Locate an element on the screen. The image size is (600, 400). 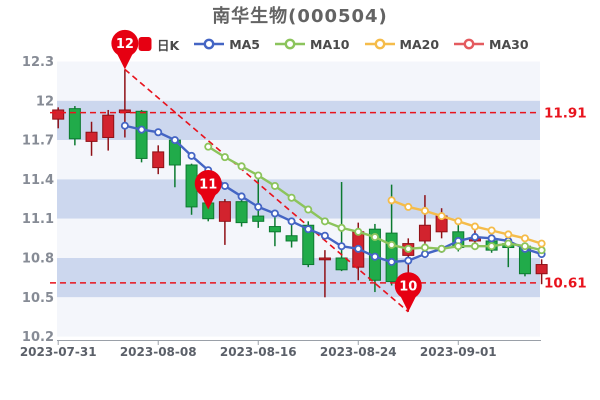
x-axis-label: 2023-08-24 is located at coordinates (358, 352).